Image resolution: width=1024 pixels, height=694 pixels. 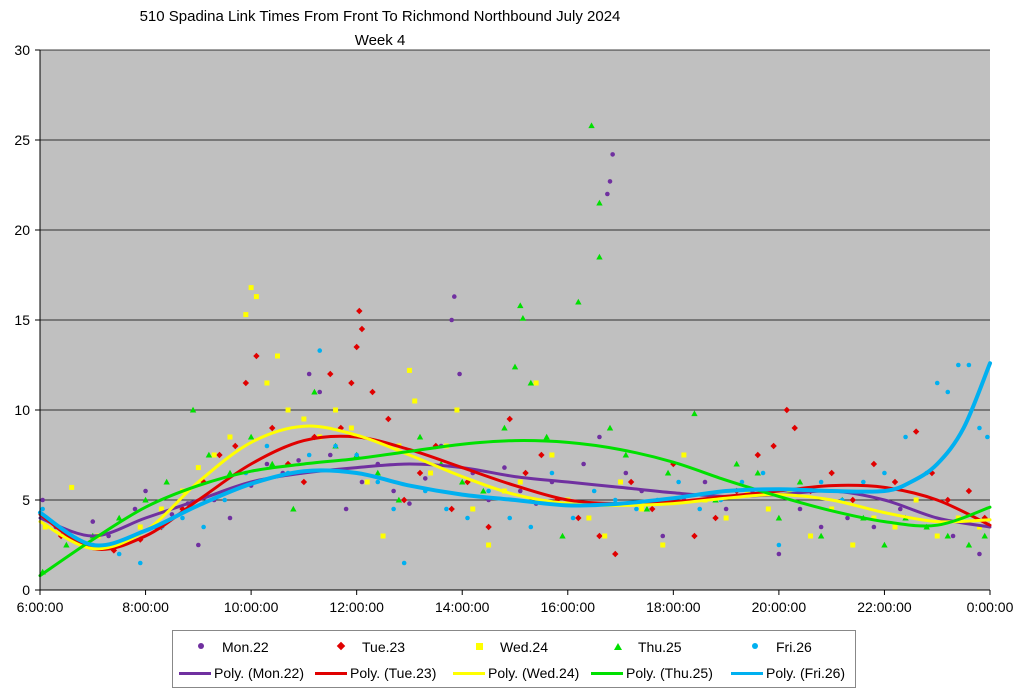 What do you see at coordinates (779, 607) in the screenshot?
I see `x-tick-label: 20:00:00` at bounding box center [779, 607].